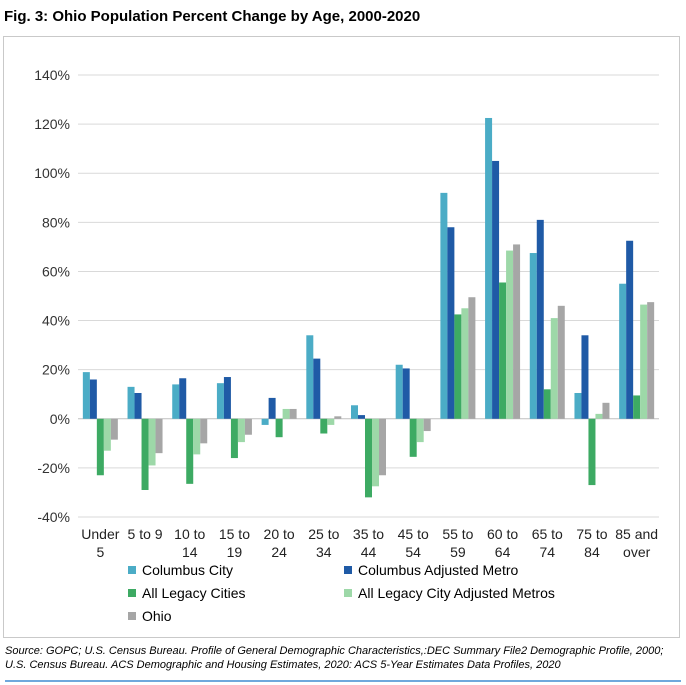  What do you see at coordinates (53, 517) in the screenshot?
I see `y-tick-label: -40%` at bounding box center [53, 517].